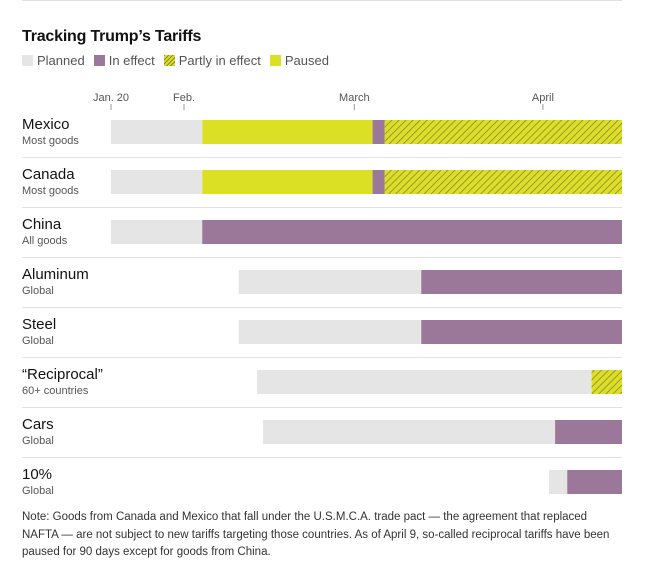  What do you see at coordinates (323, 101) in the screenshot?
I see `x-axis: Jan. 20 Feb. March April` at bounding box center [323, 101].